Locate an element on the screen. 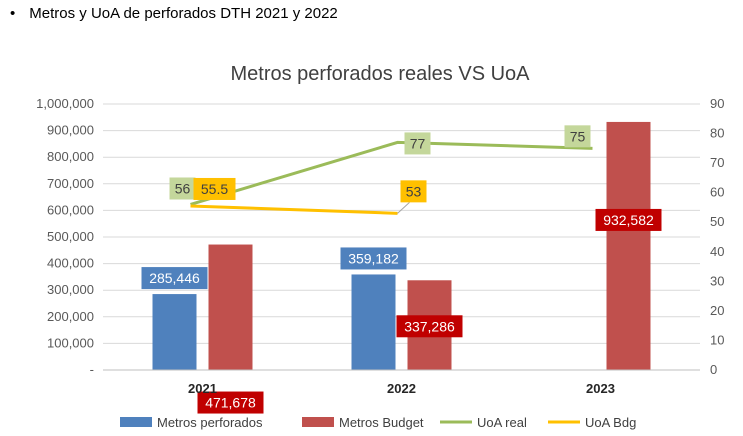  bar-data-label: 359,182 is located at coordinates (373, 258).